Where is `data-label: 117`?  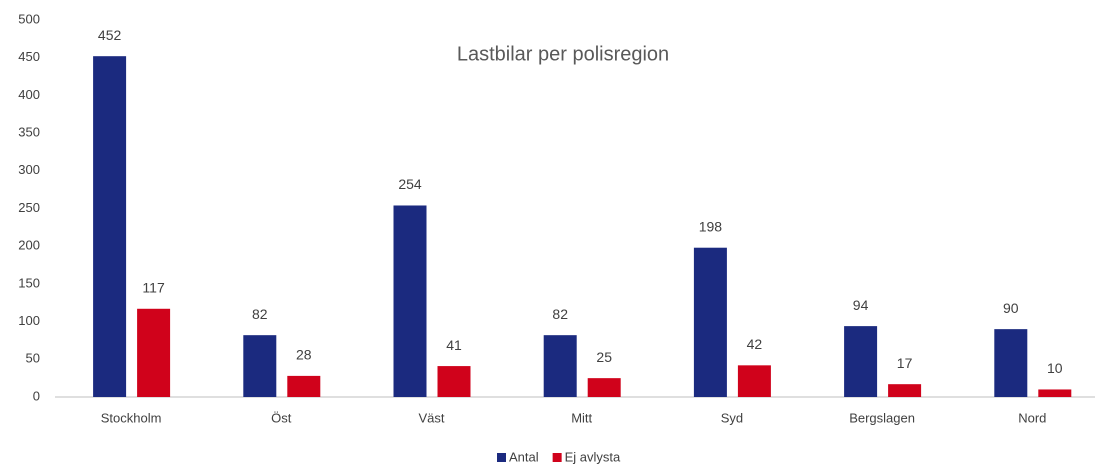 data-label: 117 is located at coordinates (153, 287).